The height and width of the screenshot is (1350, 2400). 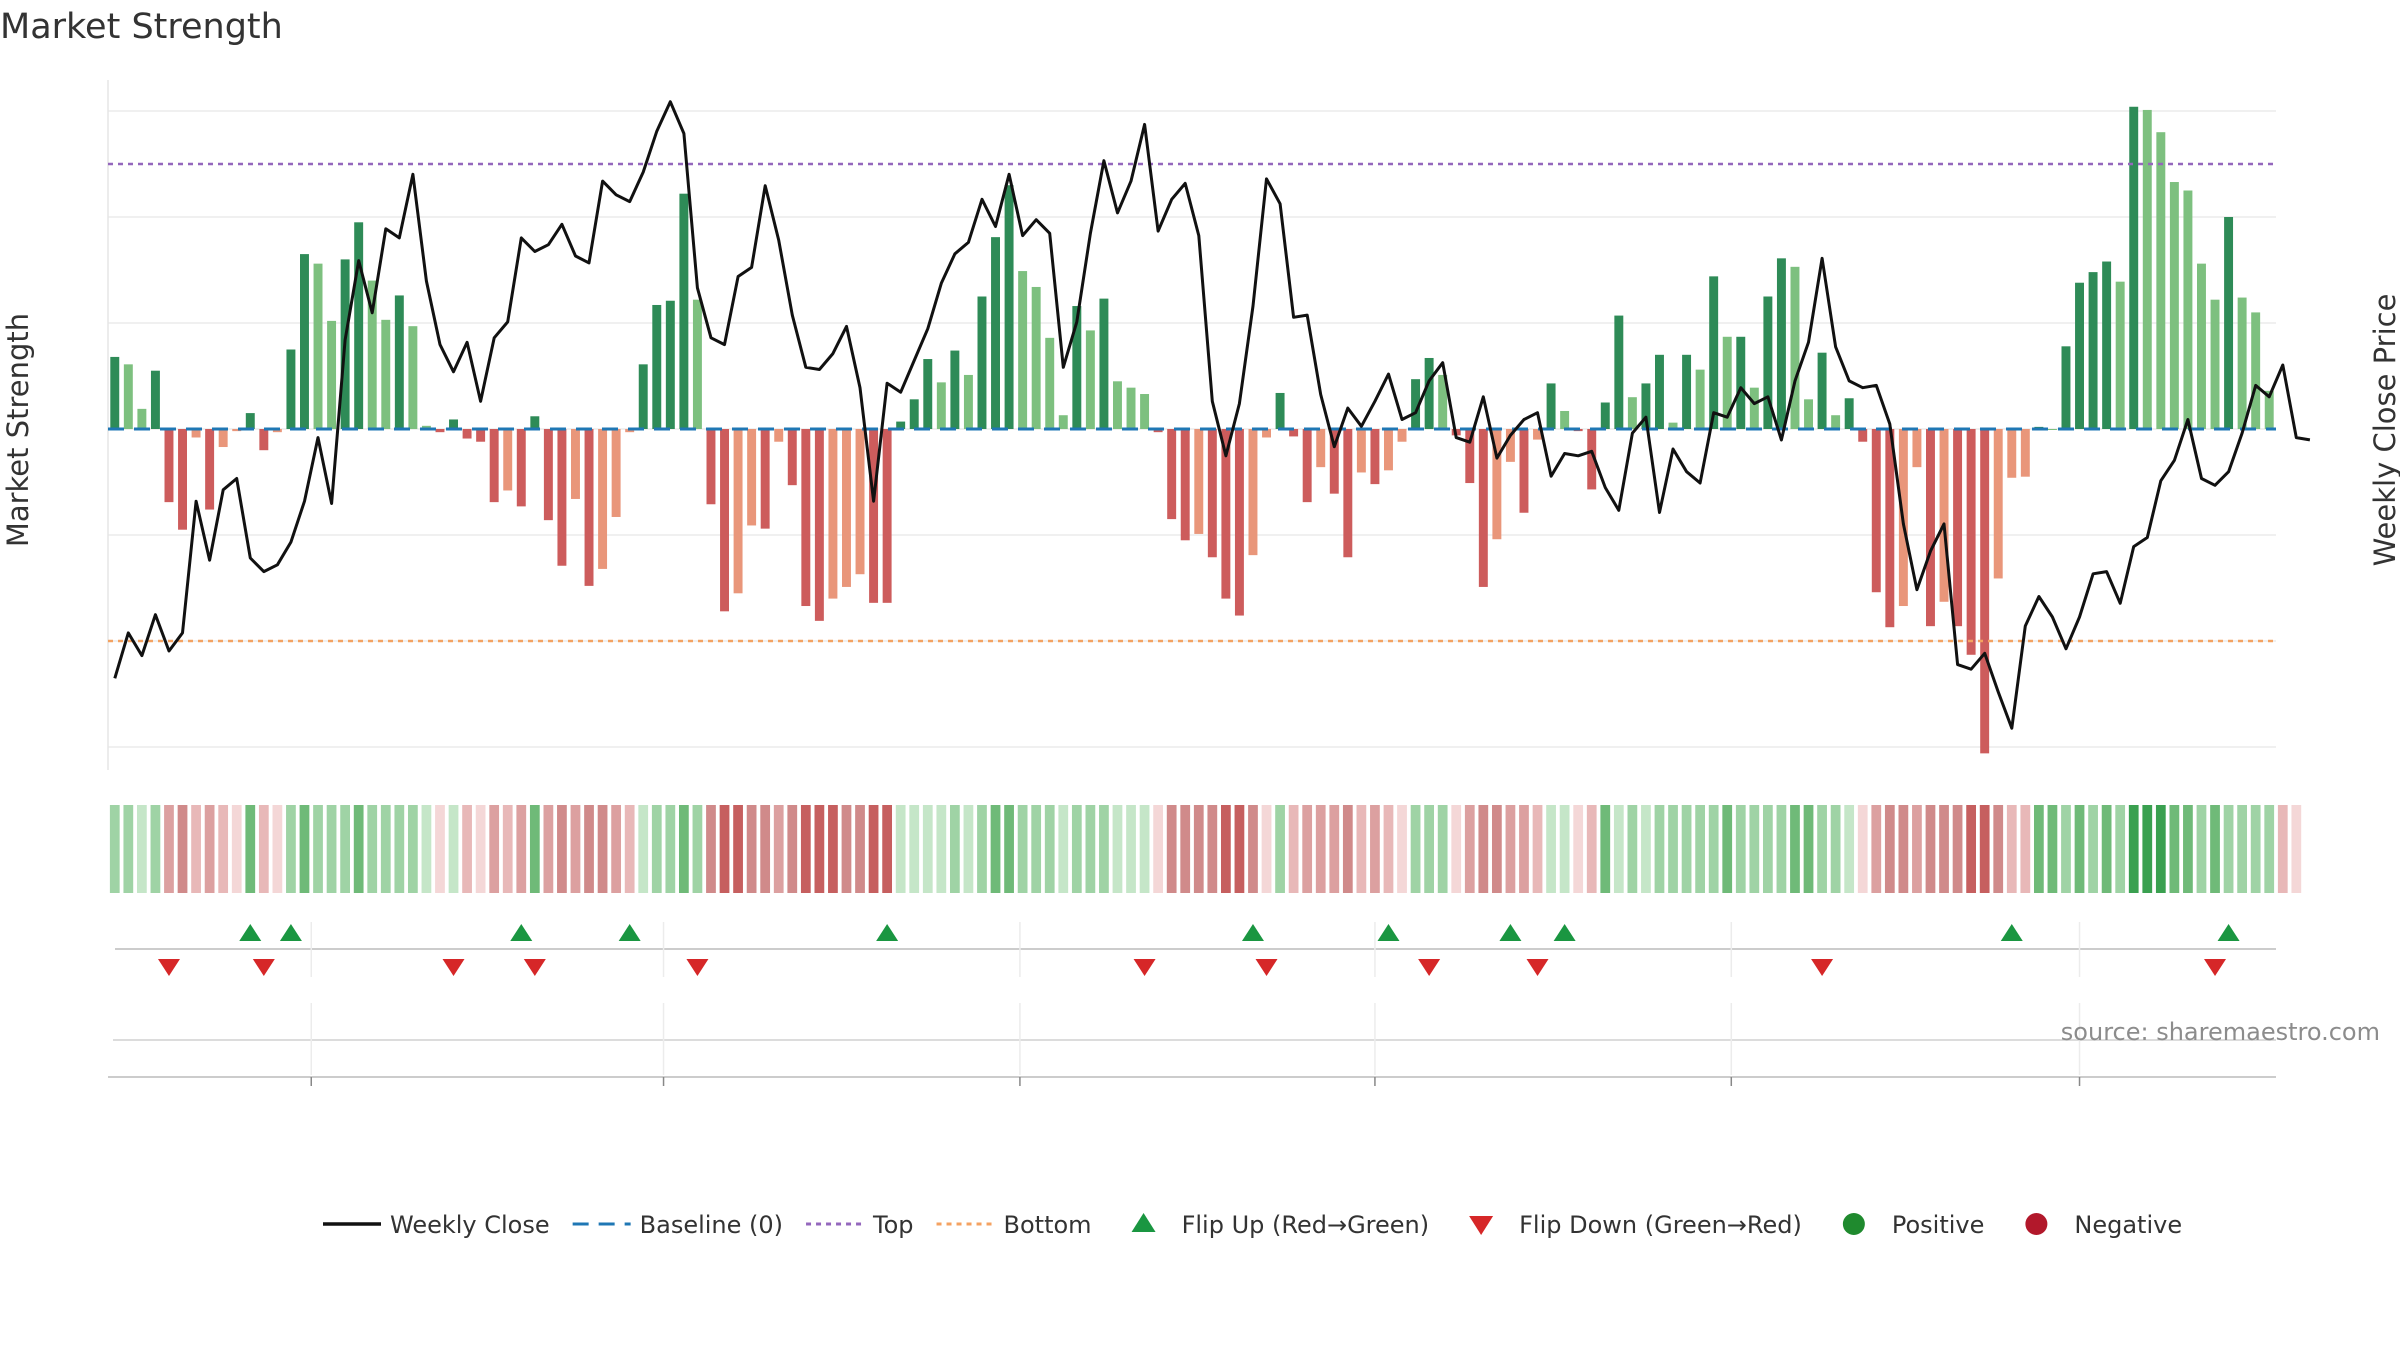 I want to click on legend-item: Negative, so click(x=2103, y=1225).